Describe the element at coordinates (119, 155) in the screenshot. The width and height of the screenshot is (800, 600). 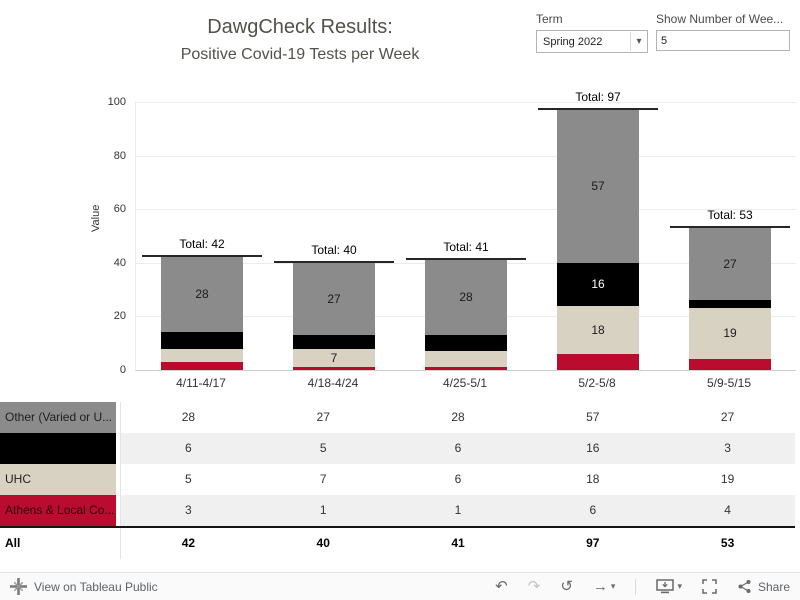
I see `y-axis-tick: 80` at that location.